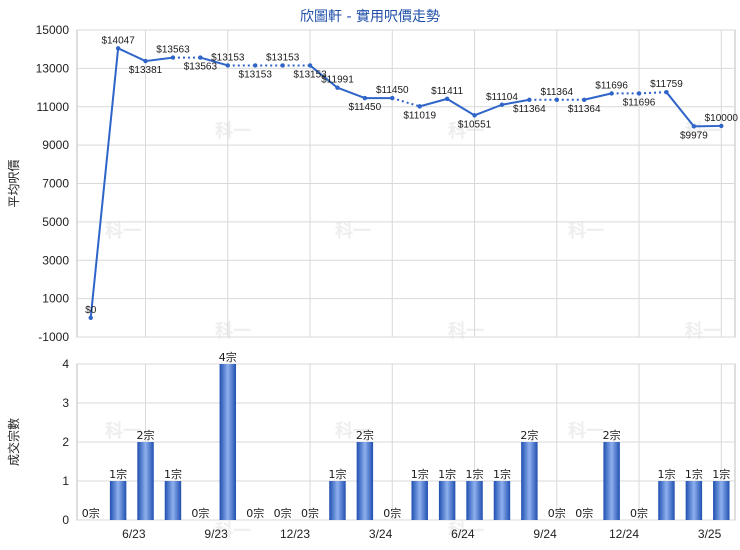  I want to click on price-y-tick: 9000, so click(55, 145).